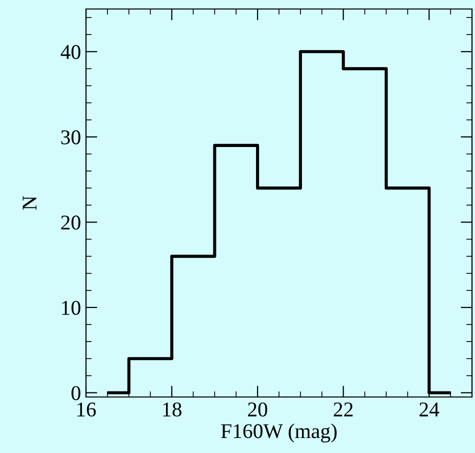 This screenshot has width=475, height=453. I want to click on y-tick-label: 0, so click(76, 393).